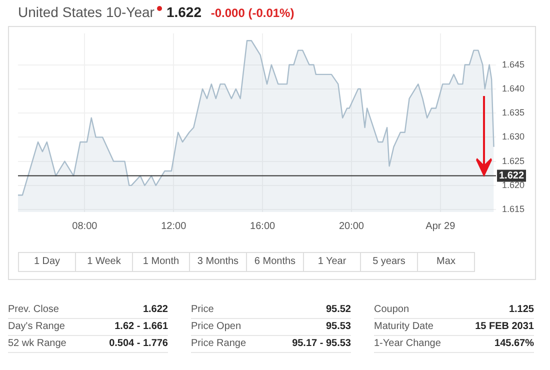 Image resolution: width=550 pixels, height=370 pixels. Describe the element at coordinates (338, 327) in the screenshot. I see `text: 95.53` at that location.